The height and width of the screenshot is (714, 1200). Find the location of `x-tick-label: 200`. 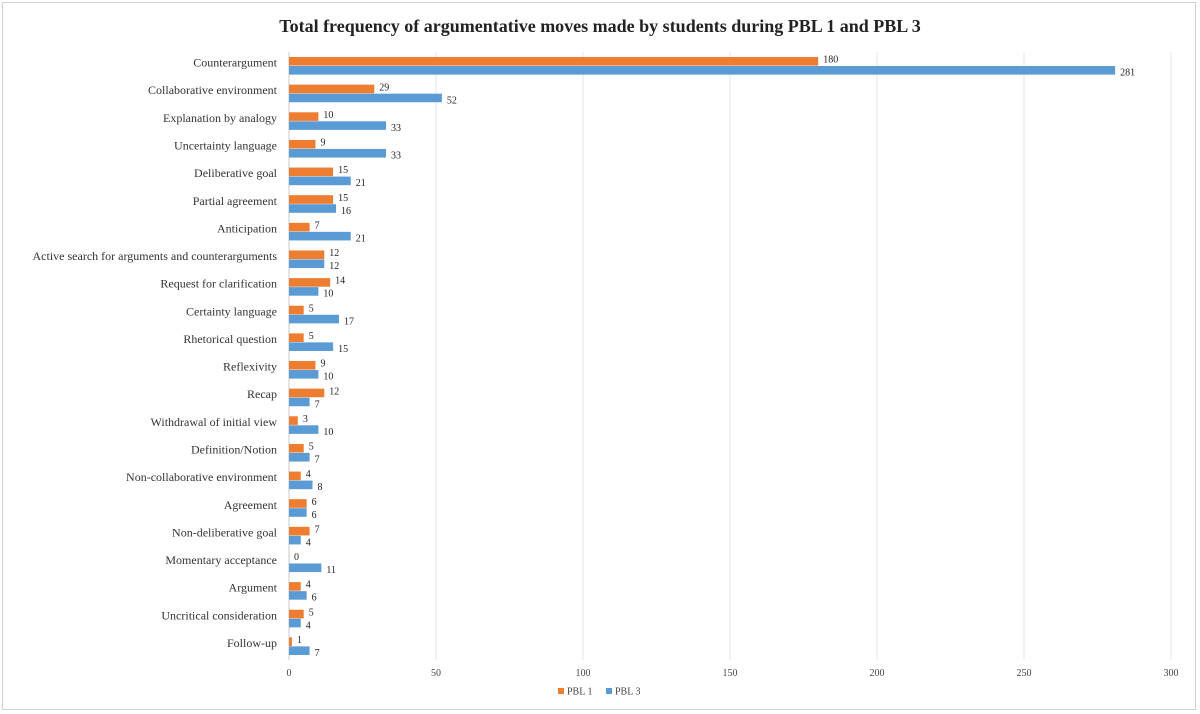

x-tick-label: 200 is located at coordinates (877, 673).